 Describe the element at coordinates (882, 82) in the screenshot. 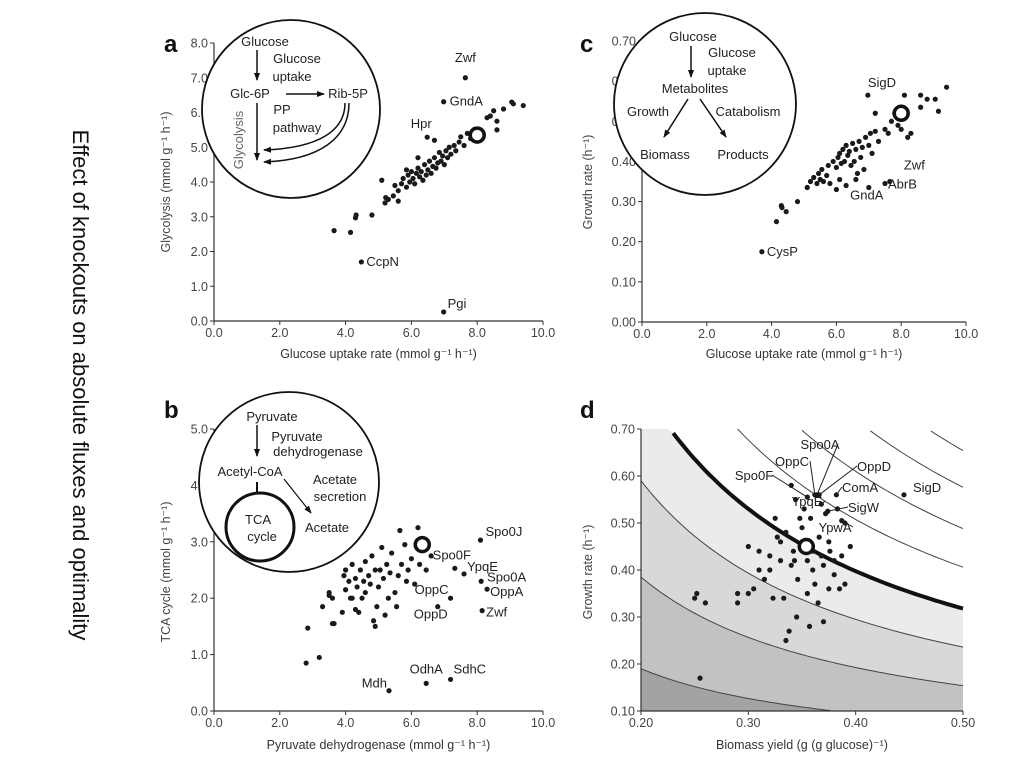

I see `point-label: SigD` at that location.